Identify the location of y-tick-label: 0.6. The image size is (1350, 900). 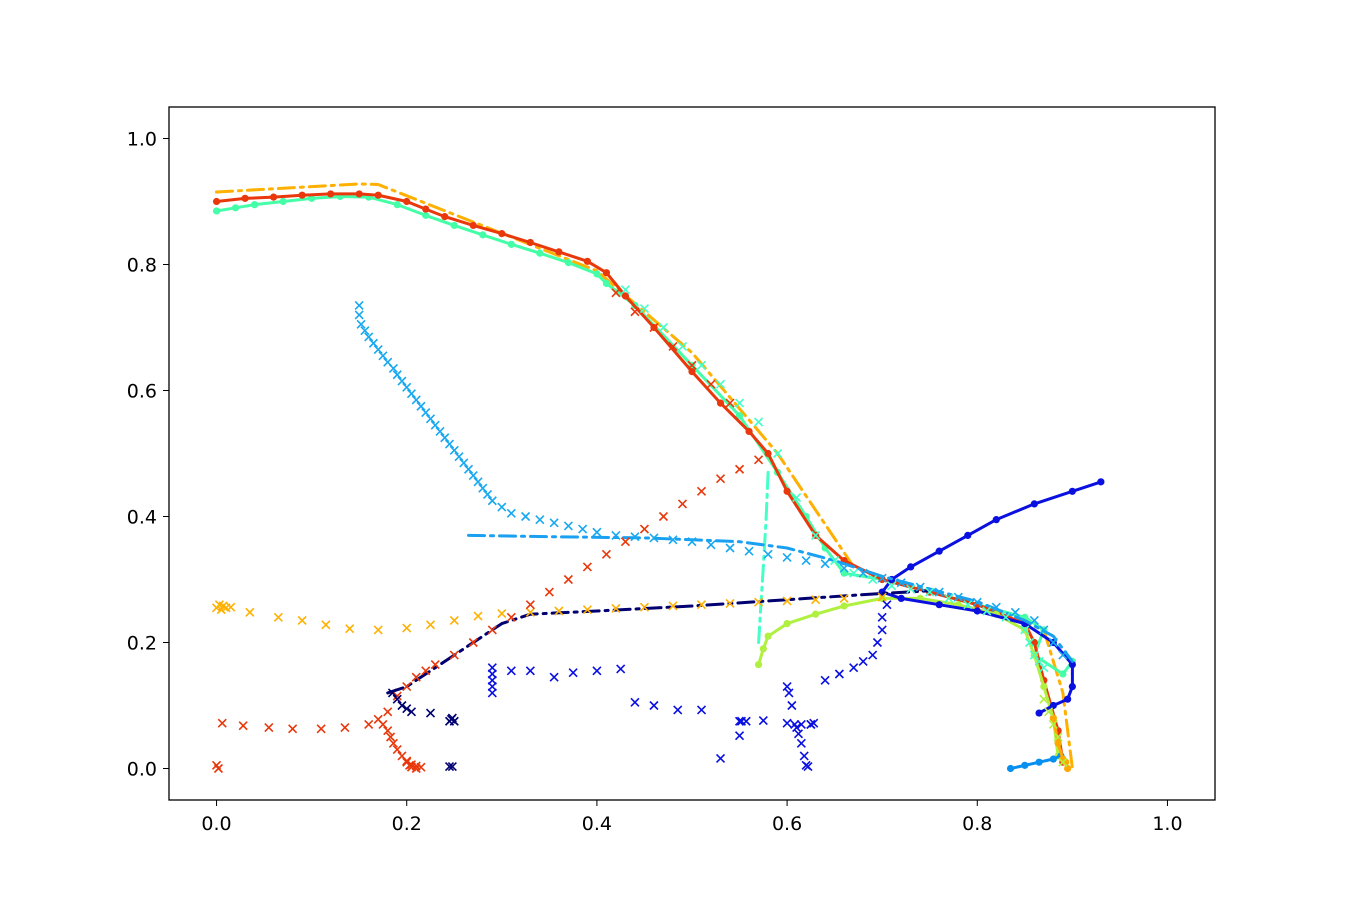
(142, 392).